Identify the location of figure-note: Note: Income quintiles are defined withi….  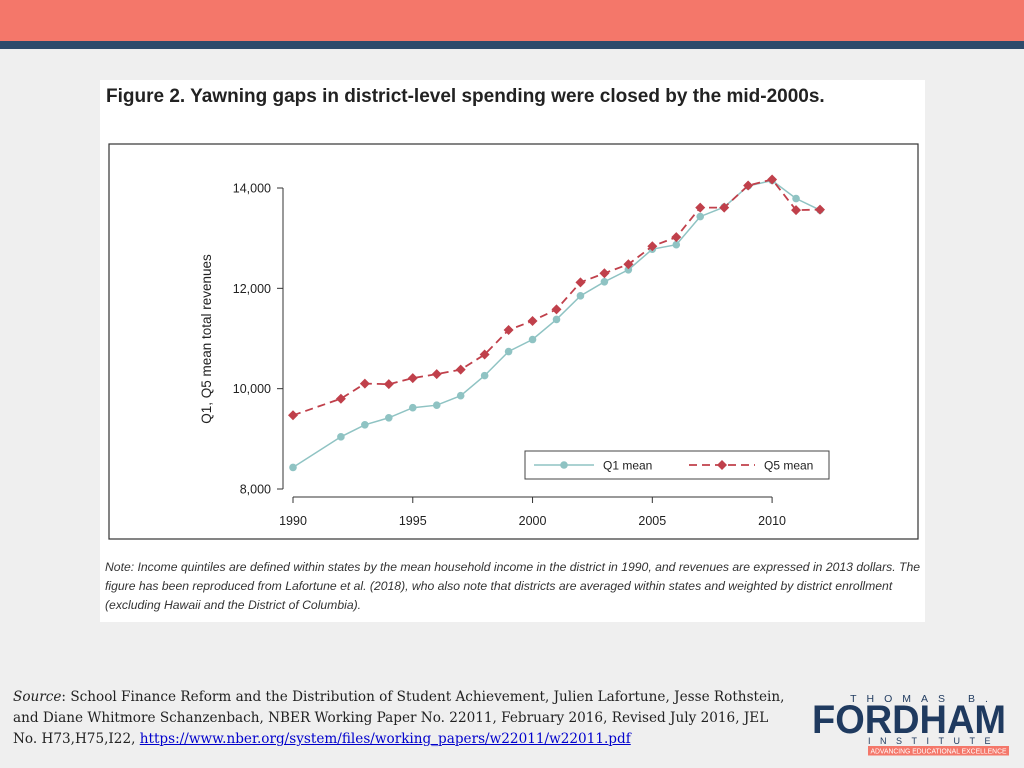
(513, 586).